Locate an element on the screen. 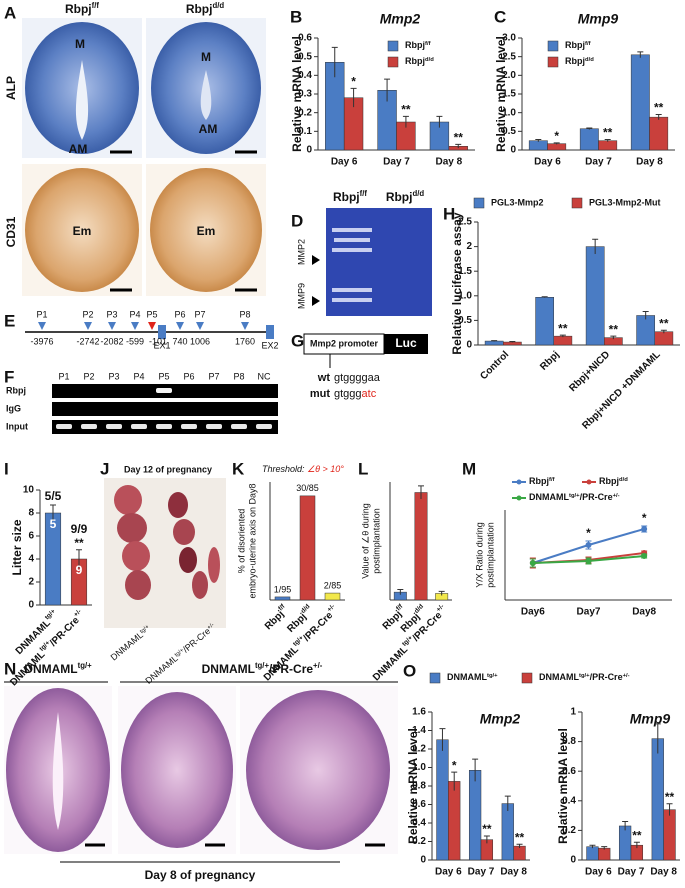 This screenshot has height=888, width=685. value-label: 2/85 is located at coordinates (333, 585).